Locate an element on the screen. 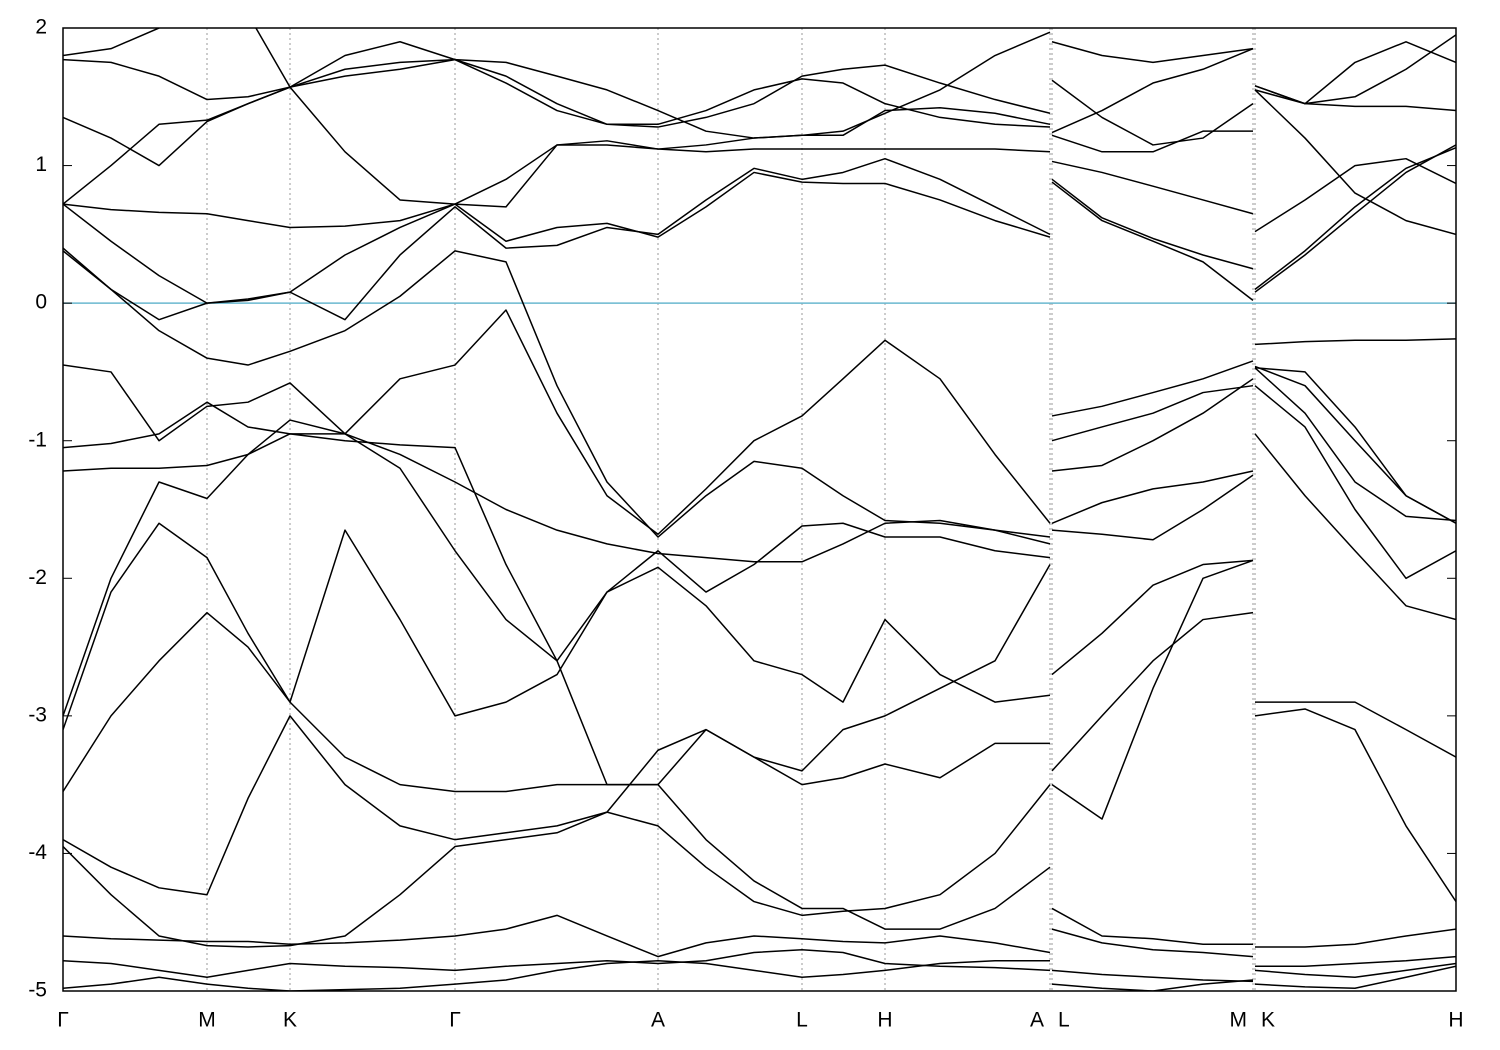 This screenshot has height=1050, width=1500. y-tick-label: 0 is located at coordinates (41, 302).